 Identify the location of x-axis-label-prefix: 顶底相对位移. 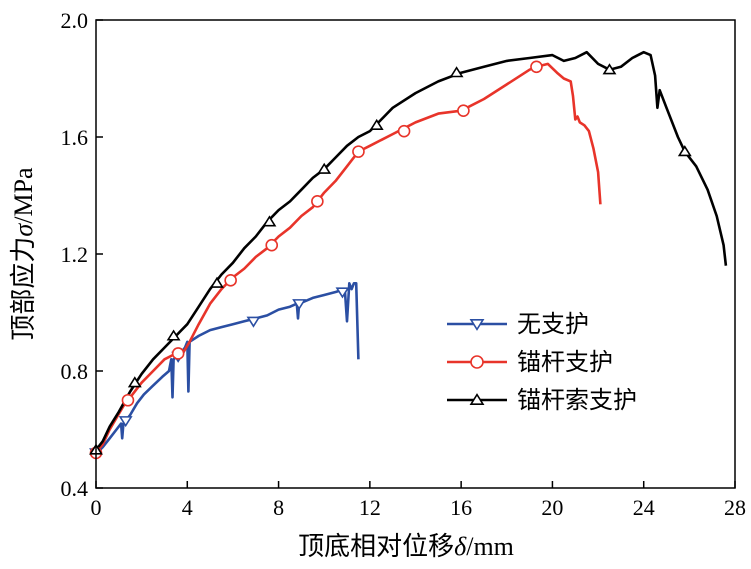
(376, 547).